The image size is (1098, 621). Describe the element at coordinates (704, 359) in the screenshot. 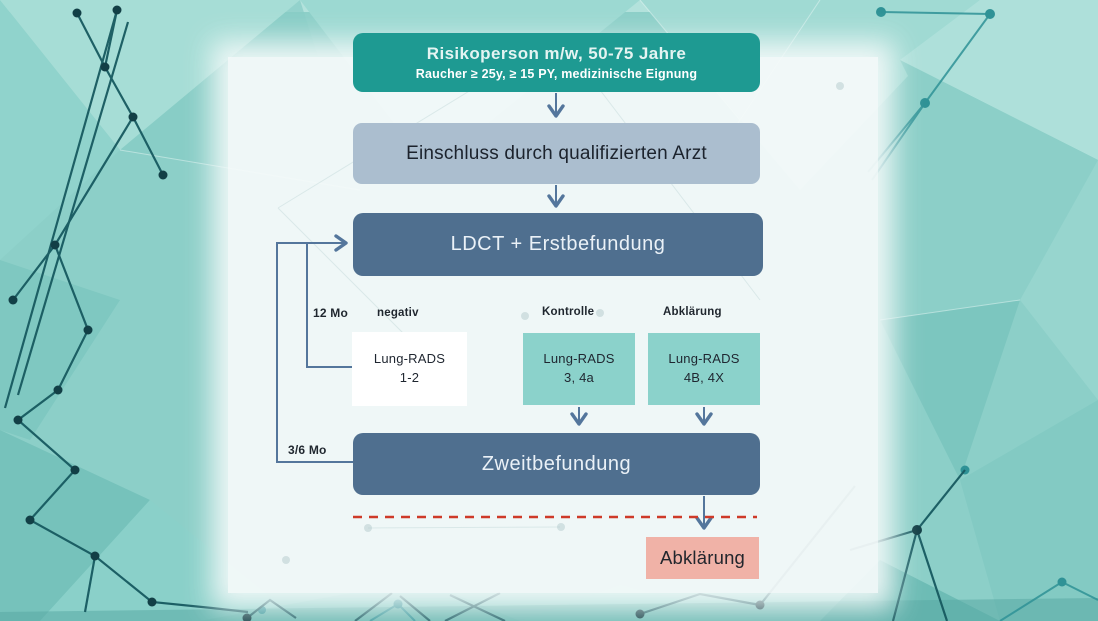

I see `lungrads-4b-4x-line1: Lung-RADS` at that location.